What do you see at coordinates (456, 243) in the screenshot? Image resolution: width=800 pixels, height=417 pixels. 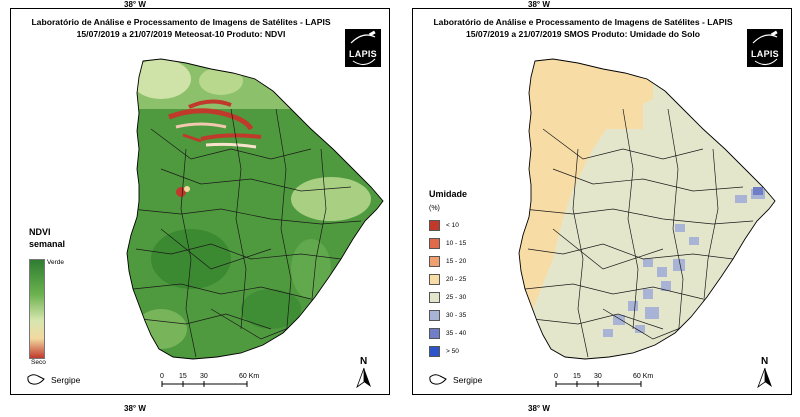 I see `legend-class-label: 10 - 15` at bounding box center [456, 243].